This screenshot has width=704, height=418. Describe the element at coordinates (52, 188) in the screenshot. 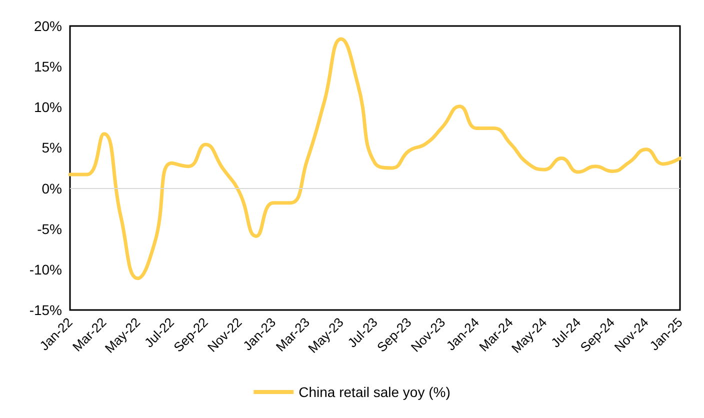

I see `y-tick-label: 0%` at that location.